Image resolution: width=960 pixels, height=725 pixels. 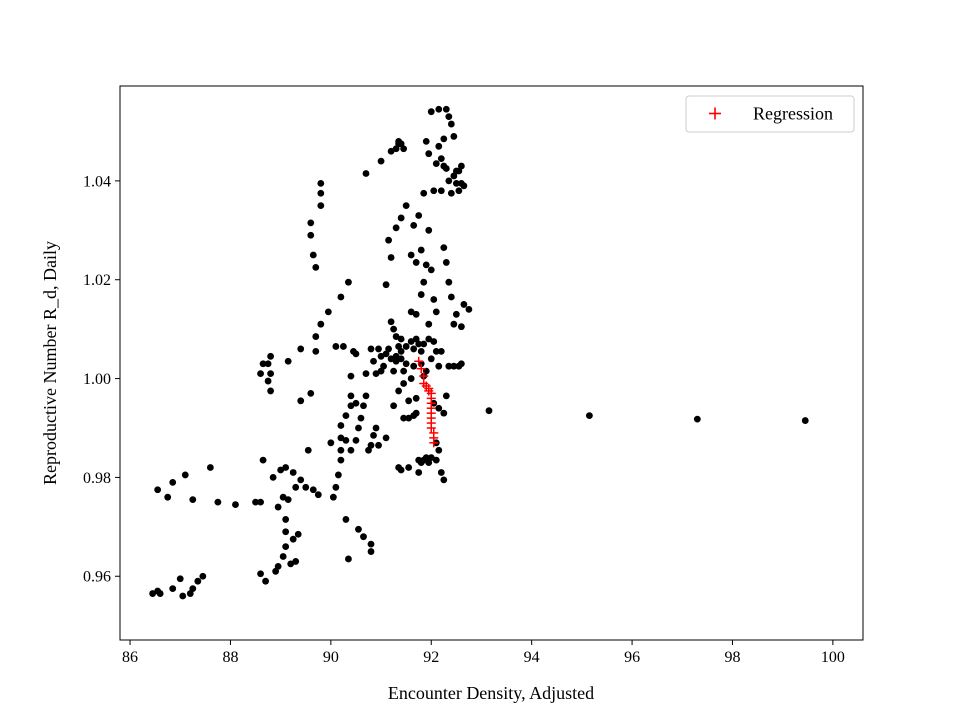 I want to click on x-axis-ticks: 86 88 90 92 94 96 98 100, so click(x=483, y=653).